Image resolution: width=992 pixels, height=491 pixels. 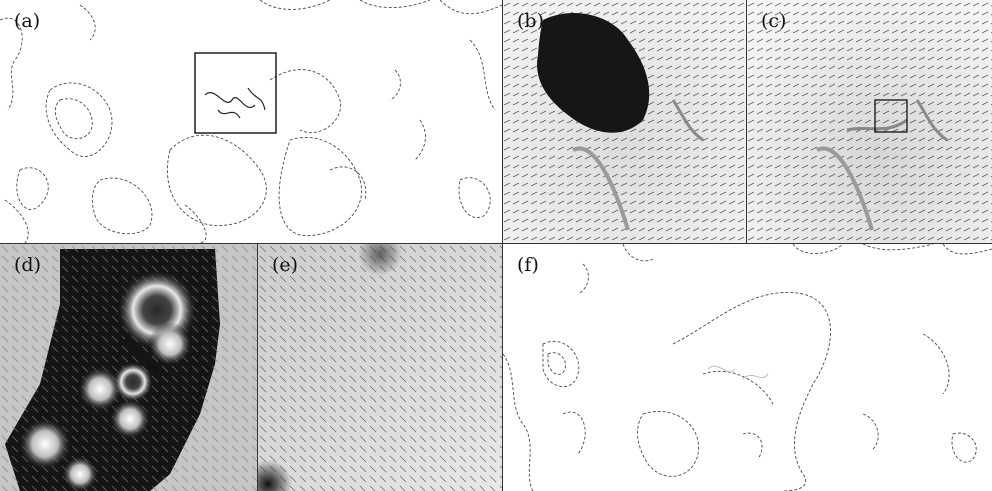 What do you see at coordinates (774, 21) in the screenshot?
I see `panel-label-c: (c)` at bounding box center [774, 21].